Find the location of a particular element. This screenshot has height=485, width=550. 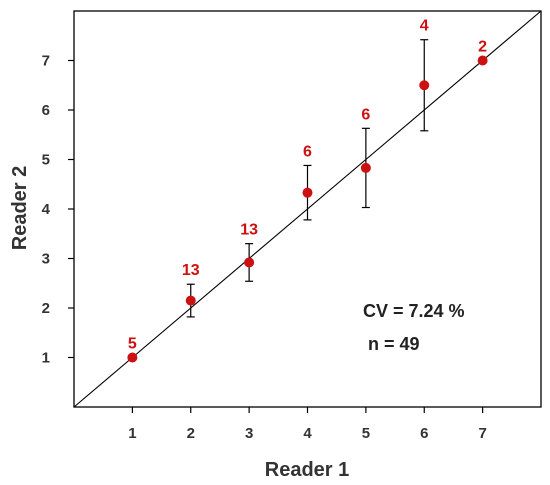

y-tick-label: 1 is located at coordinates (46, 358).